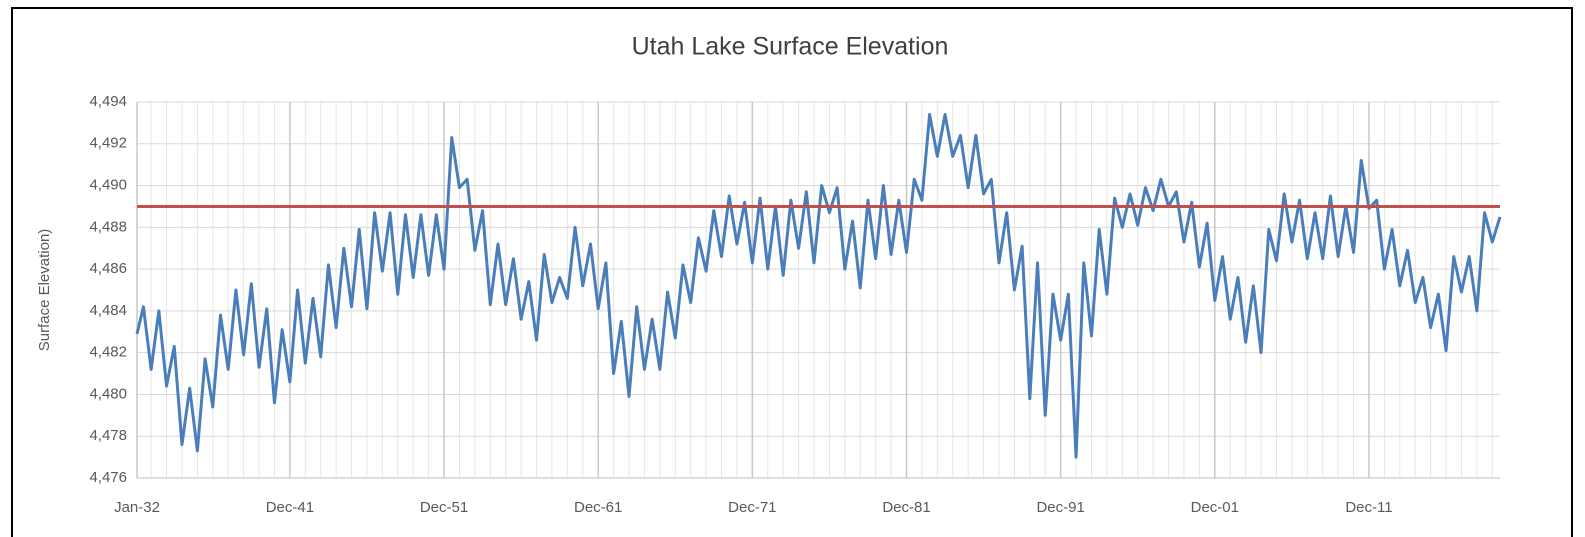 Image resolution: width=1585 pixels, height=537 pixels. I want to click on y-tick-label: 4,480, so click(108, 393).